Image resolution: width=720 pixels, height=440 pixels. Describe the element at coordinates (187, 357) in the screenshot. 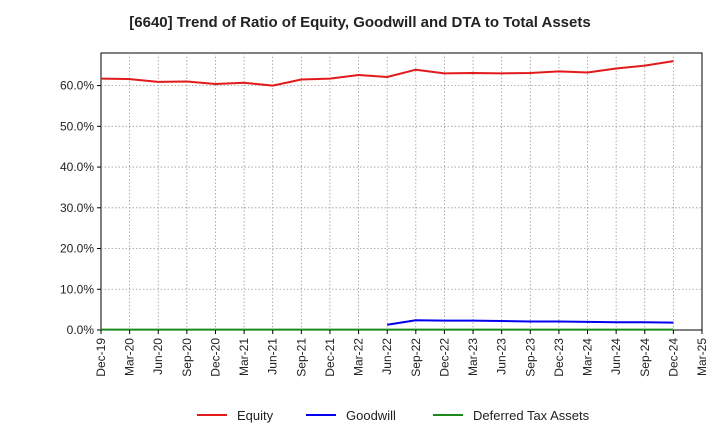

I see `x-tick-label: Sep-20` at that location.